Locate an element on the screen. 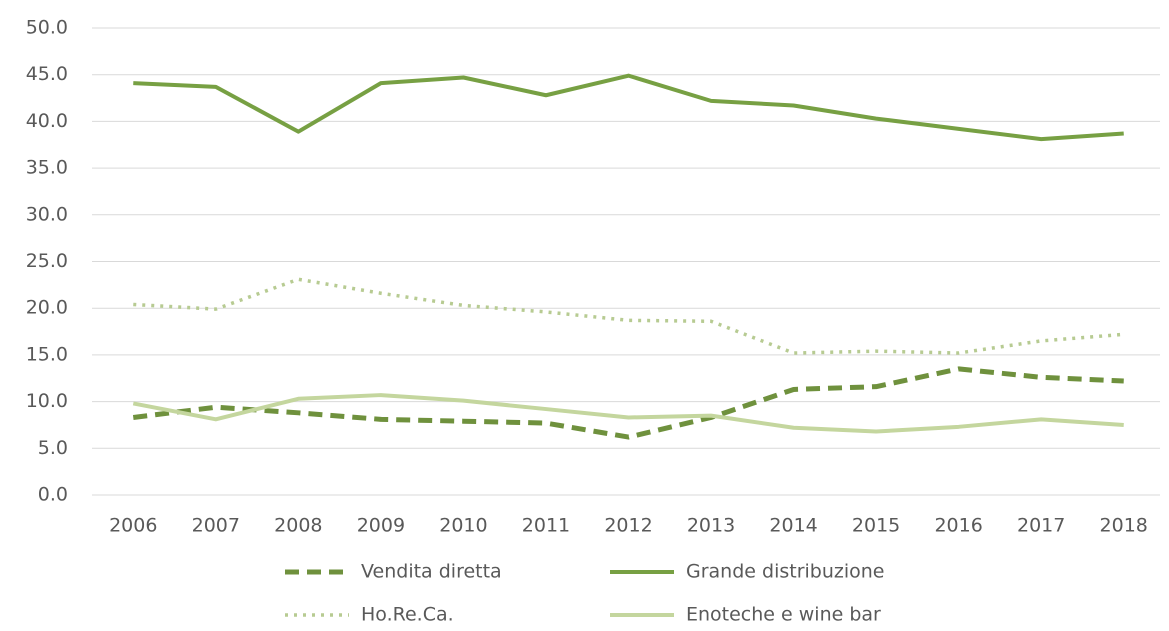 Image resolution: width=1169 pixels, height=631 pixels. y-tick-label: 40.0 is located at coordinates (47, 121).